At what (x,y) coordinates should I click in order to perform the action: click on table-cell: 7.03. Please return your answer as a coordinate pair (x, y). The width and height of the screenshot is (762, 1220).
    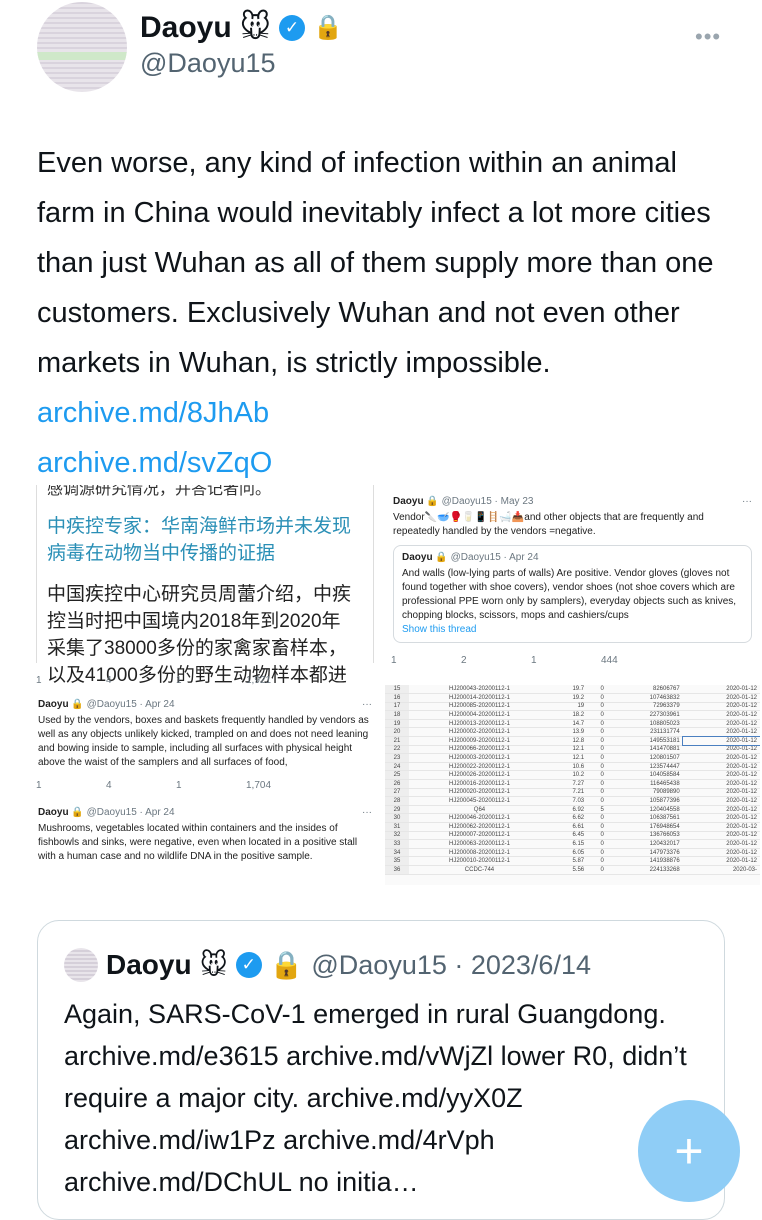
    Looking at the image, I should click on (568, 801).